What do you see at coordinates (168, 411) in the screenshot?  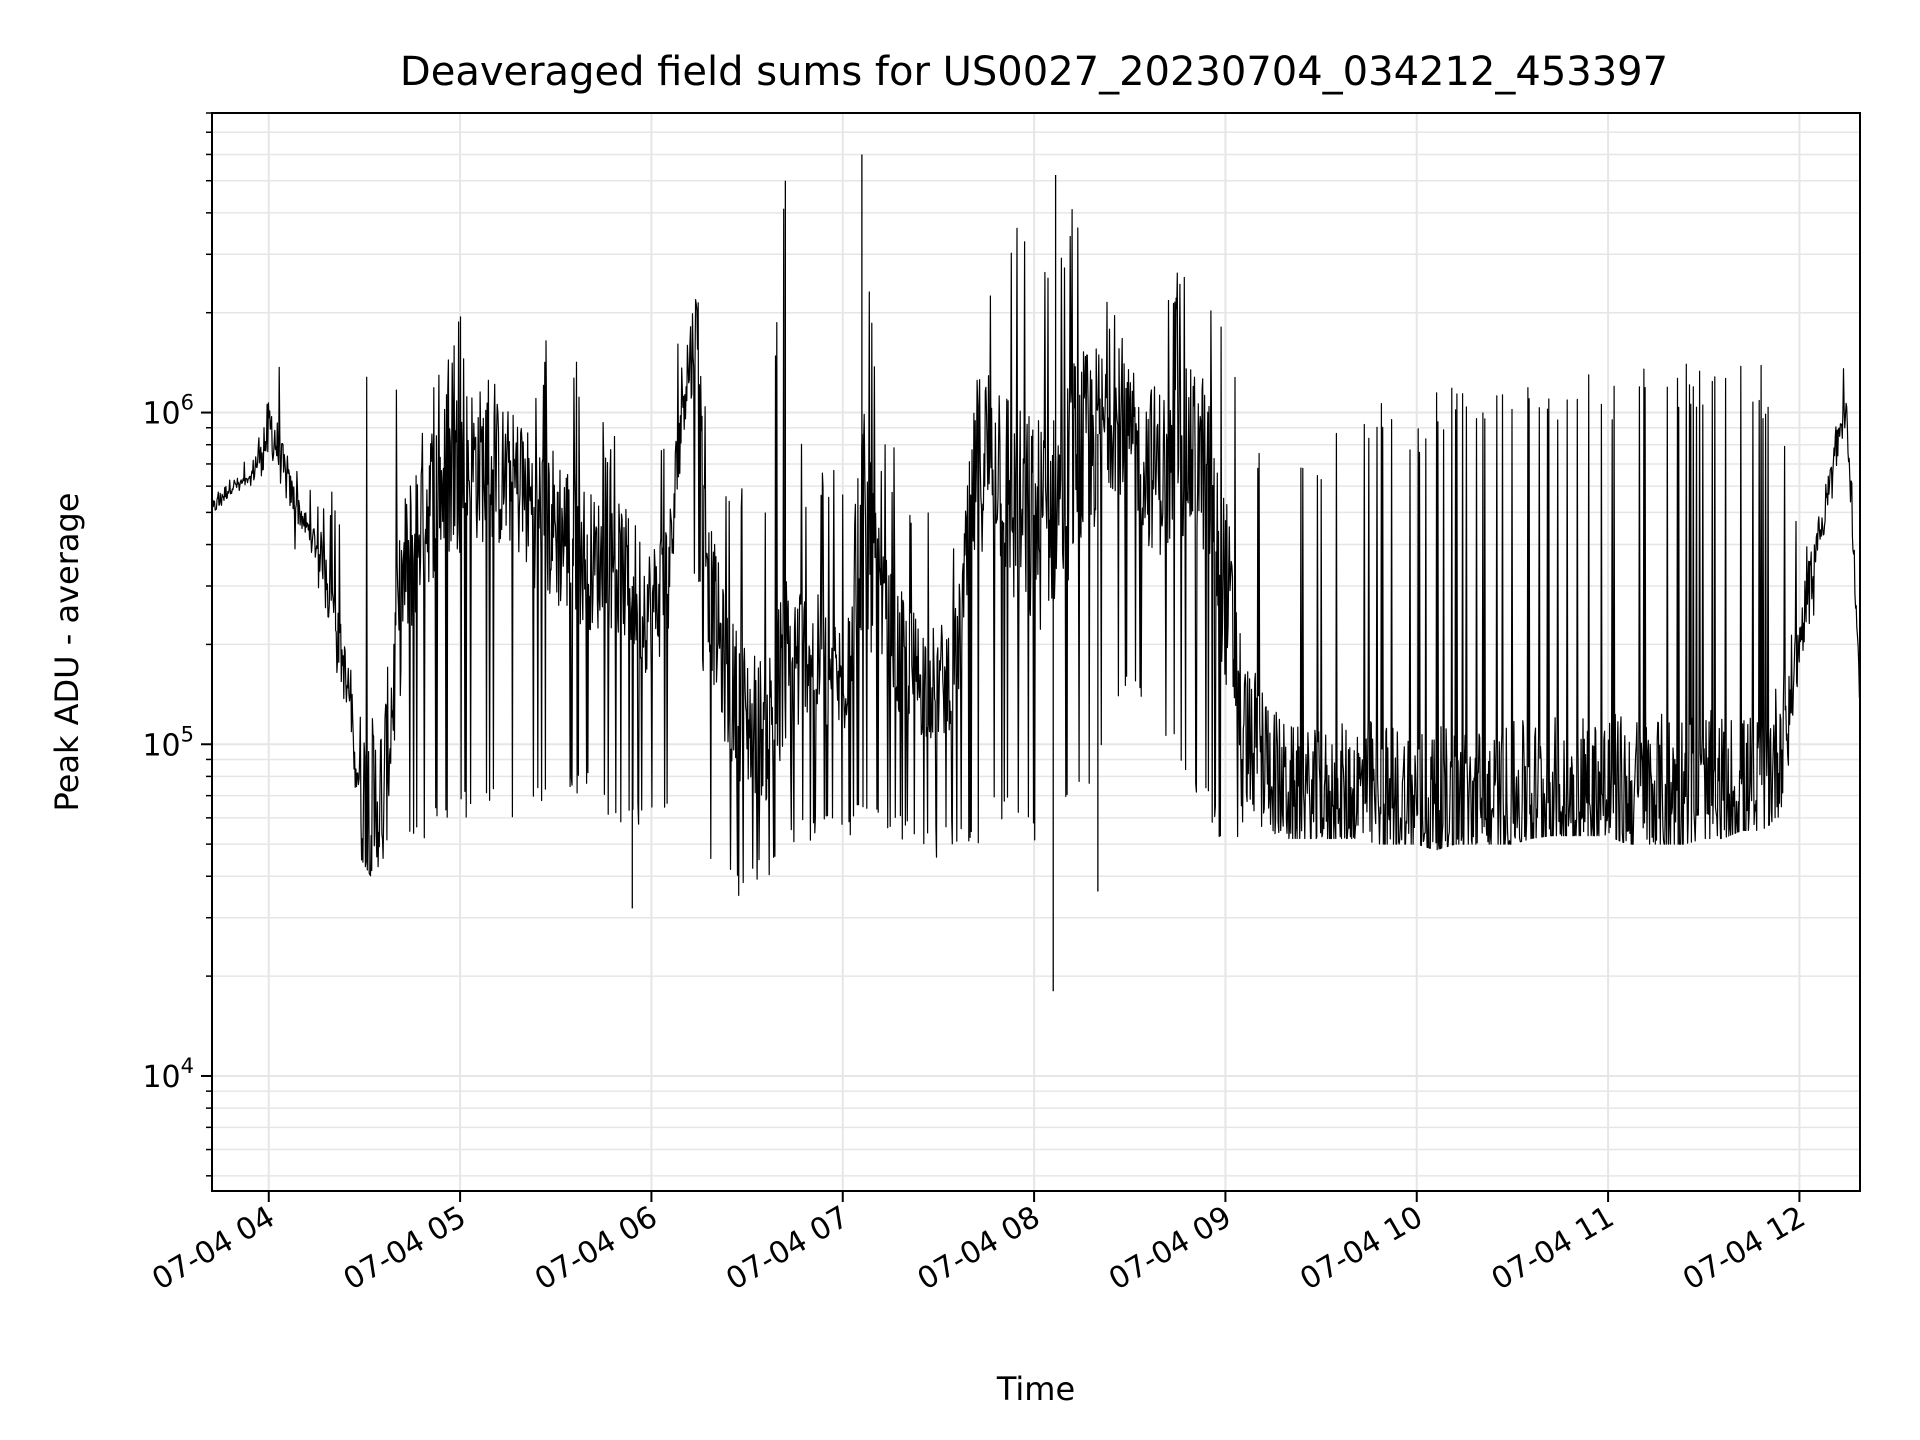 I see `y-tick-label: 10⁶` at bounding box center [168, 411].